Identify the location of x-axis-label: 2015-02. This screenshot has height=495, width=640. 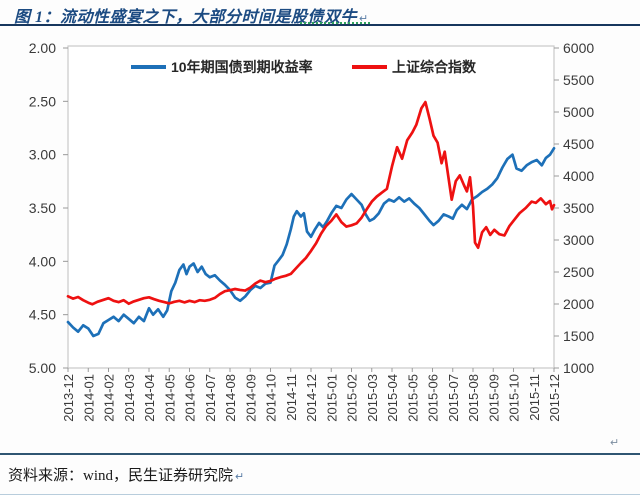
(352, 398).